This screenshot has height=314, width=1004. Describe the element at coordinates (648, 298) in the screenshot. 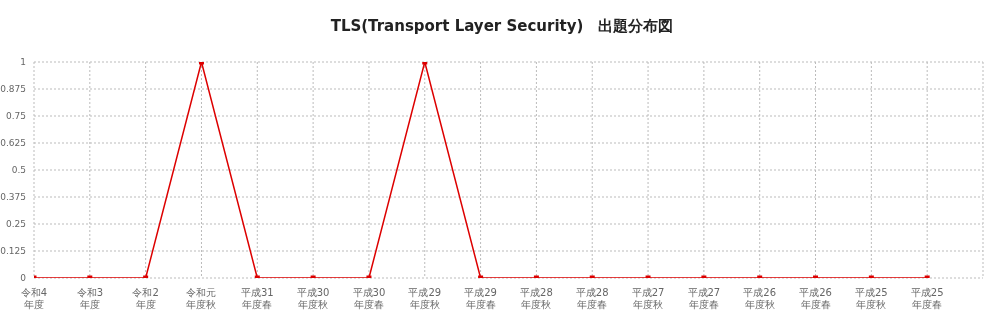

I see `x-tick-label: 平成27年度秋` at that location.